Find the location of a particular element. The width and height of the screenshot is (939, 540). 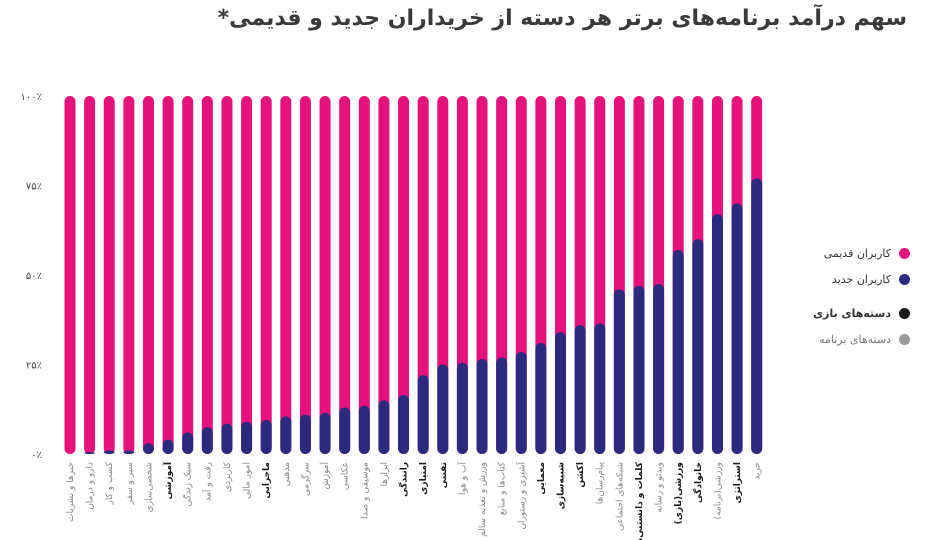

x-tick-label: سیر و سفر is located at coordinates (130, 483).